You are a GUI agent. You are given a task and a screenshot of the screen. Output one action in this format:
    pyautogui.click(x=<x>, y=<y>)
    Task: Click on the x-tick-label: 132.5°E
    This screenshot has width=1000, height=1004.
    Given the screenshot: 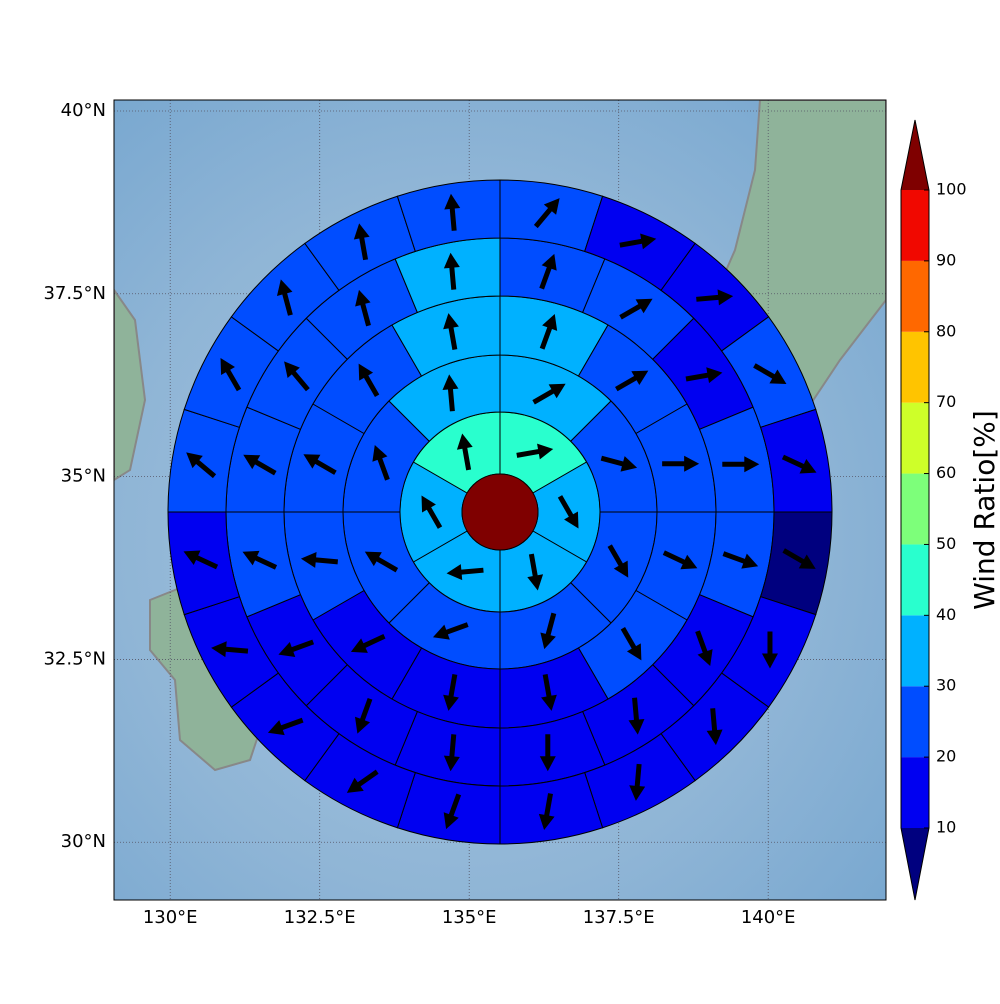 What is the action you would take?
    pyautogui.click(x=320, y=917)
    